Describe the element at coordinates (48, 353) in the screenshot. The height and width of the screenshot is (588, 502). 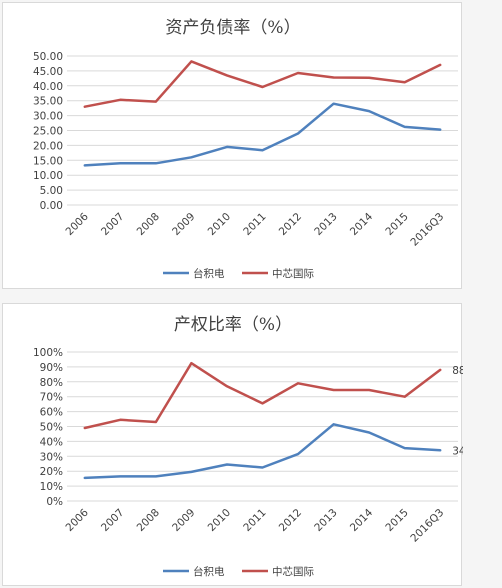
I see `y-tick-label: 100%` at that location.